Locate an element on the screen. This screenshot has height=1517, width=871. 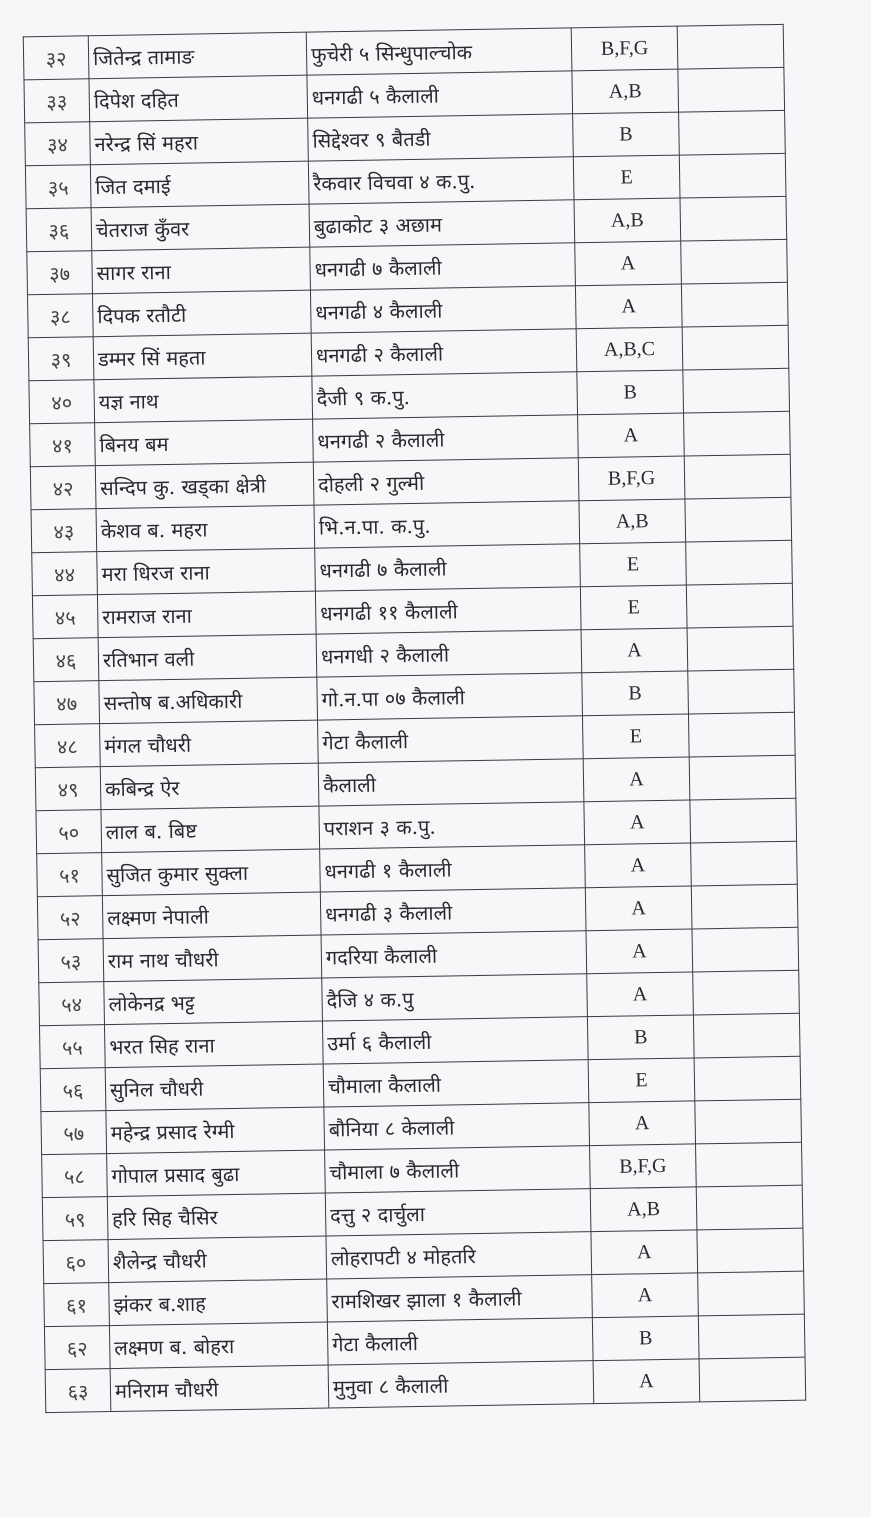
name-cell: कबिन्द्र ऐर is located at coordinates (209, 786).